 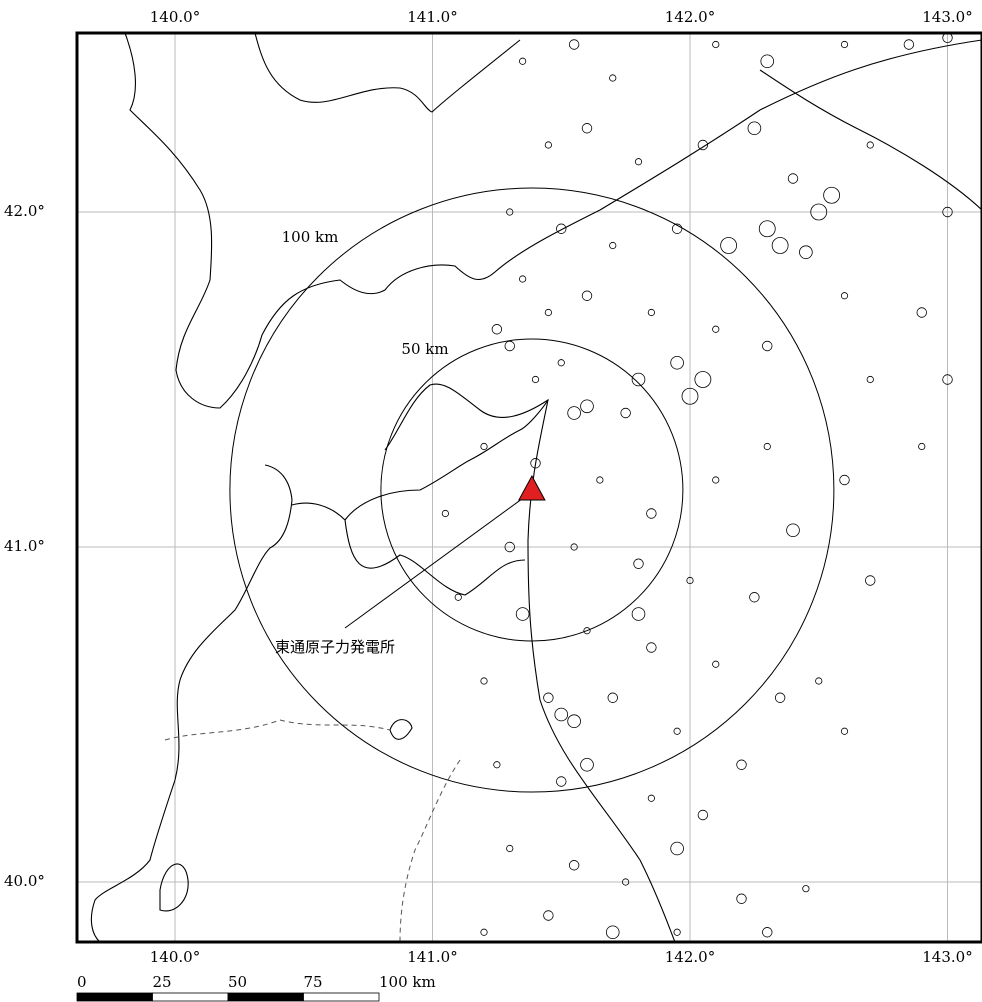 What do you see at coordinates (24, 881) in the screenshot?
I see `lat-label: 40.0°` at bounding box center [24, 881].